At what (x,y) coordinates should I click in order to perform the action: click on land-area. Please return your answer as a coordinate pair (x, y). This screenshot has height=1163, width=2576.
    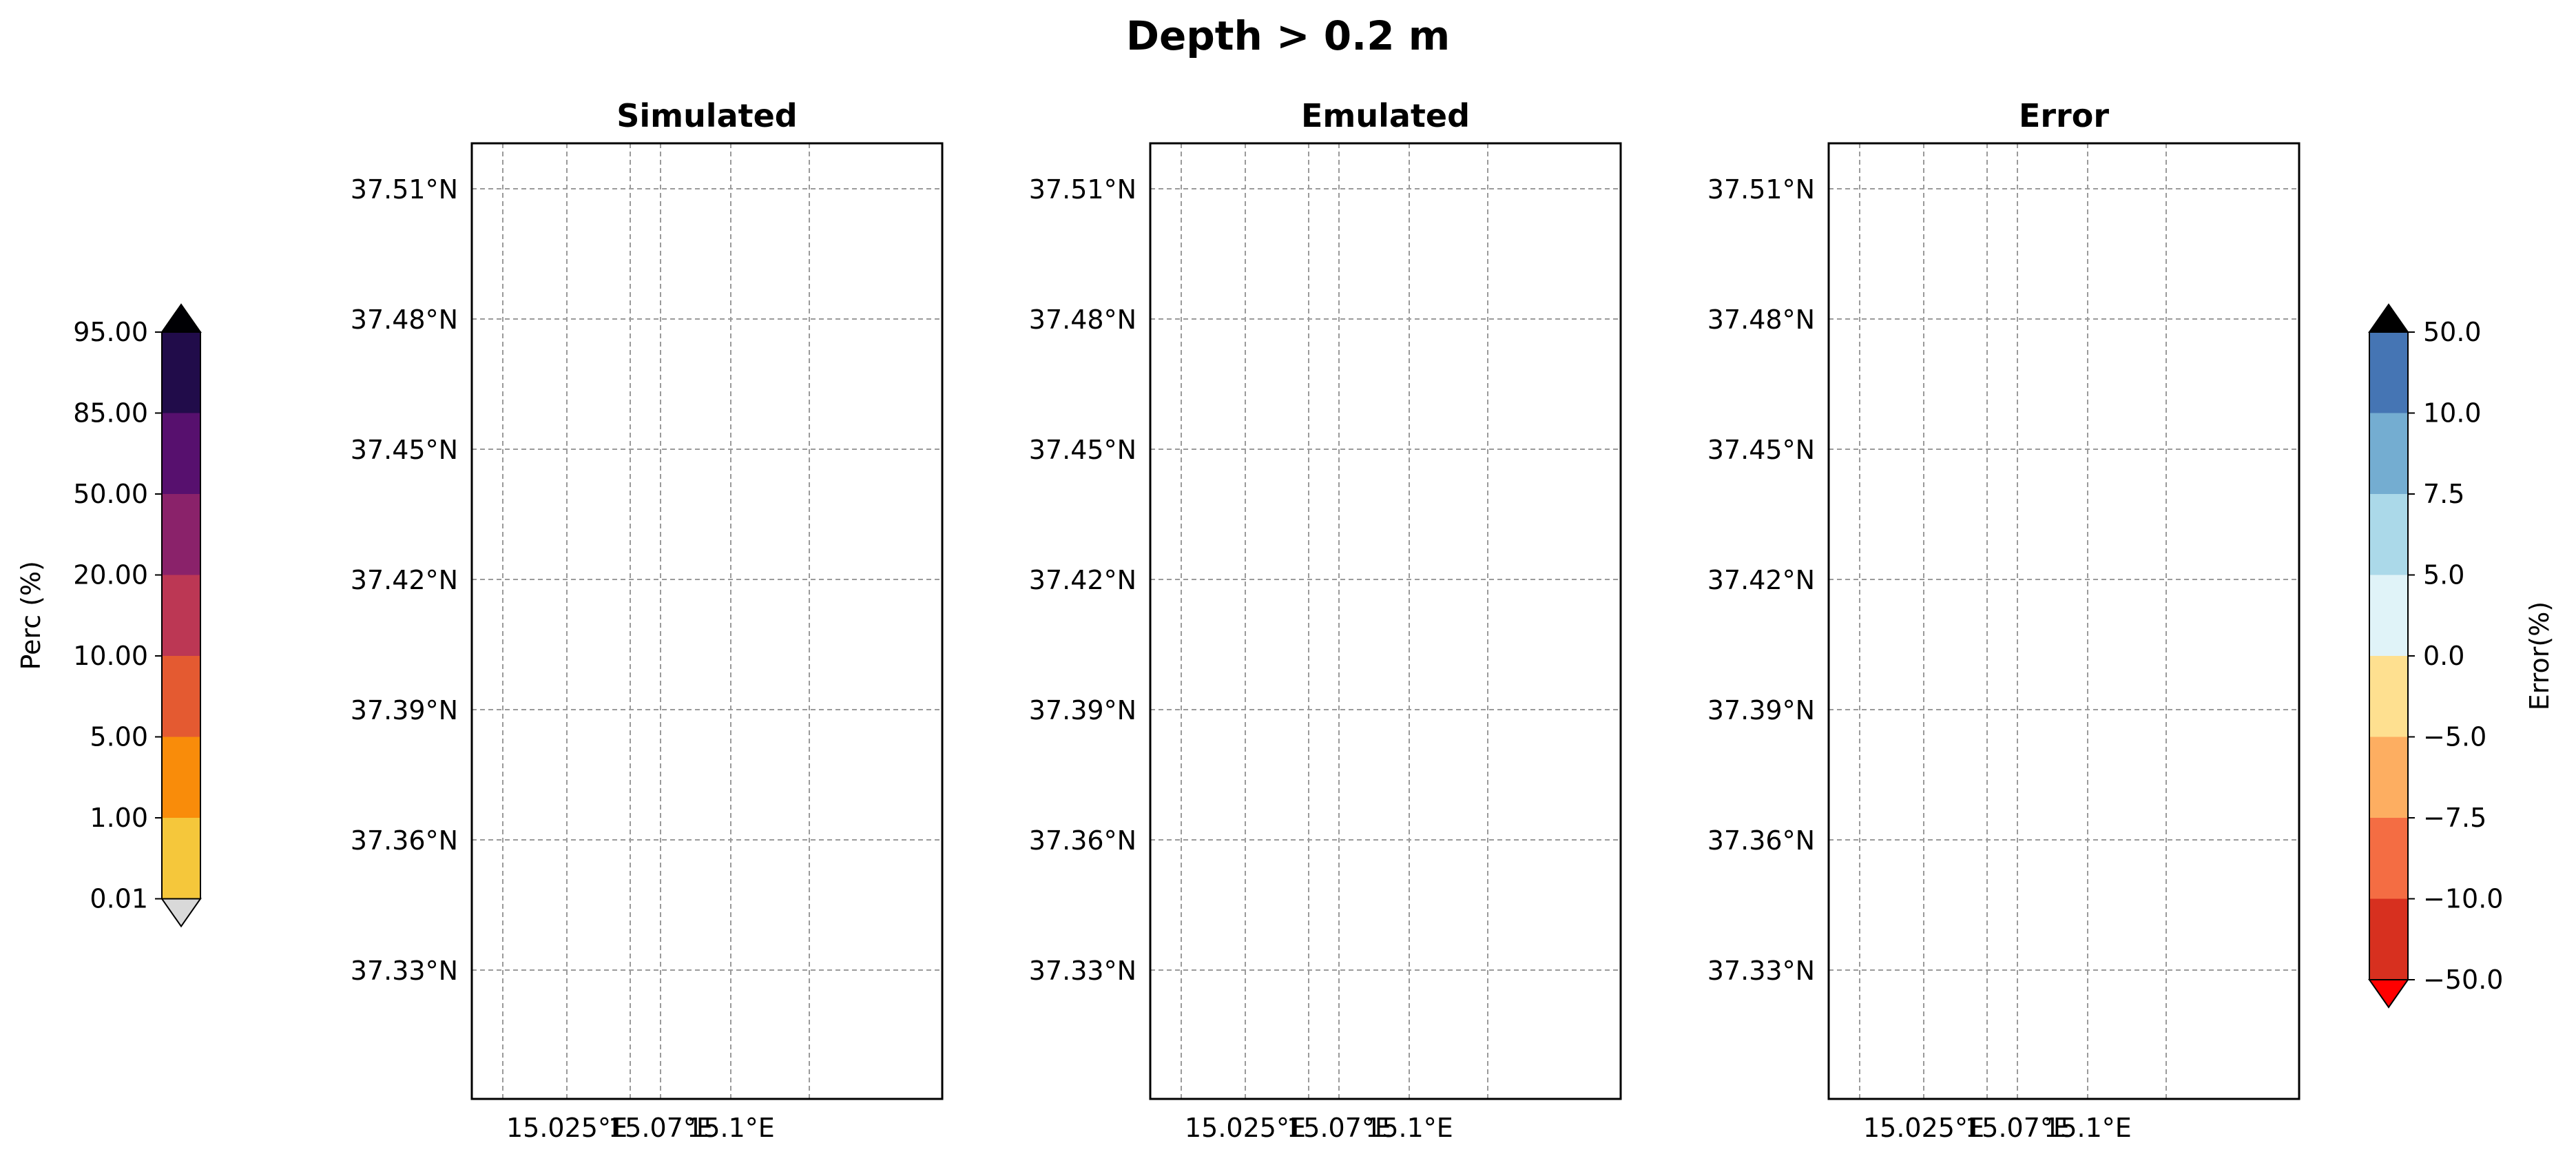
    Looking at the image, I should click on (1414, 673).